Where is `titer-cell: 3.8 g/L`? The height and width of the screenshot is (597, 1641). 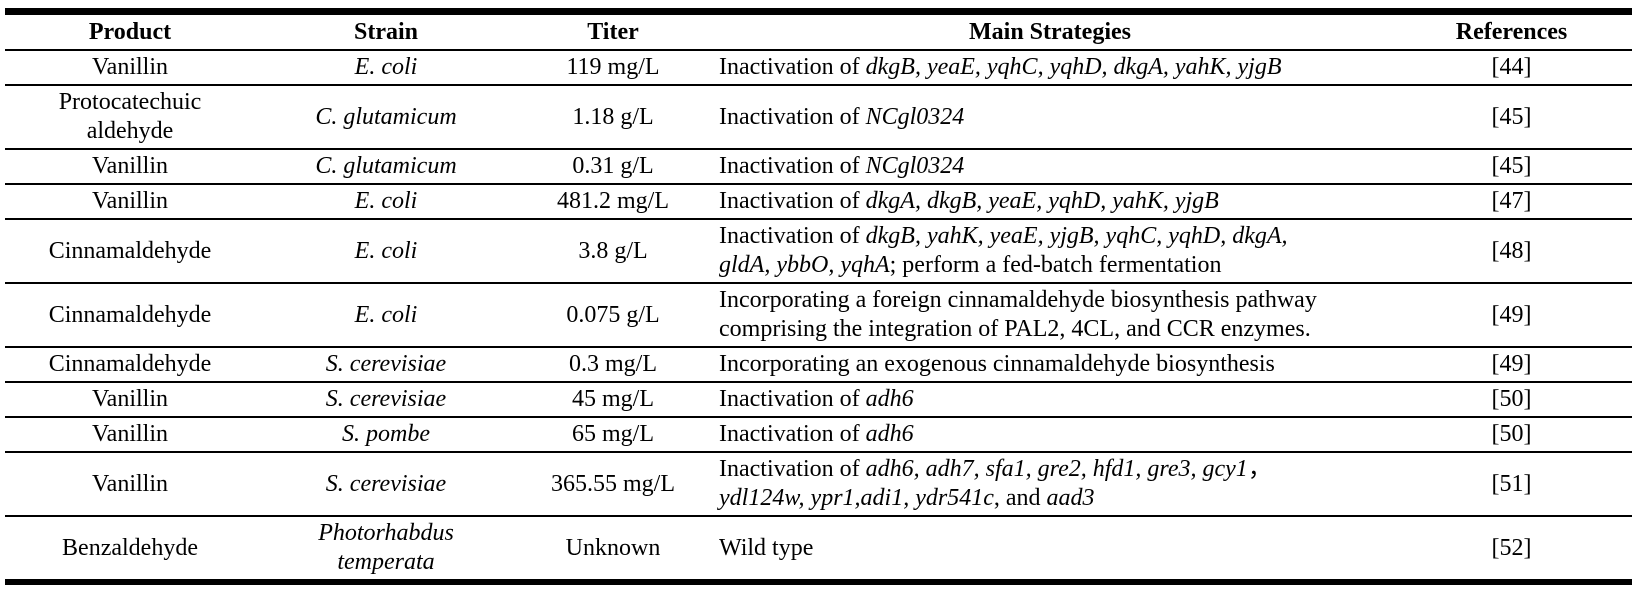 titer-cell: 3.8 g/L is located at coordinates (613, 250).